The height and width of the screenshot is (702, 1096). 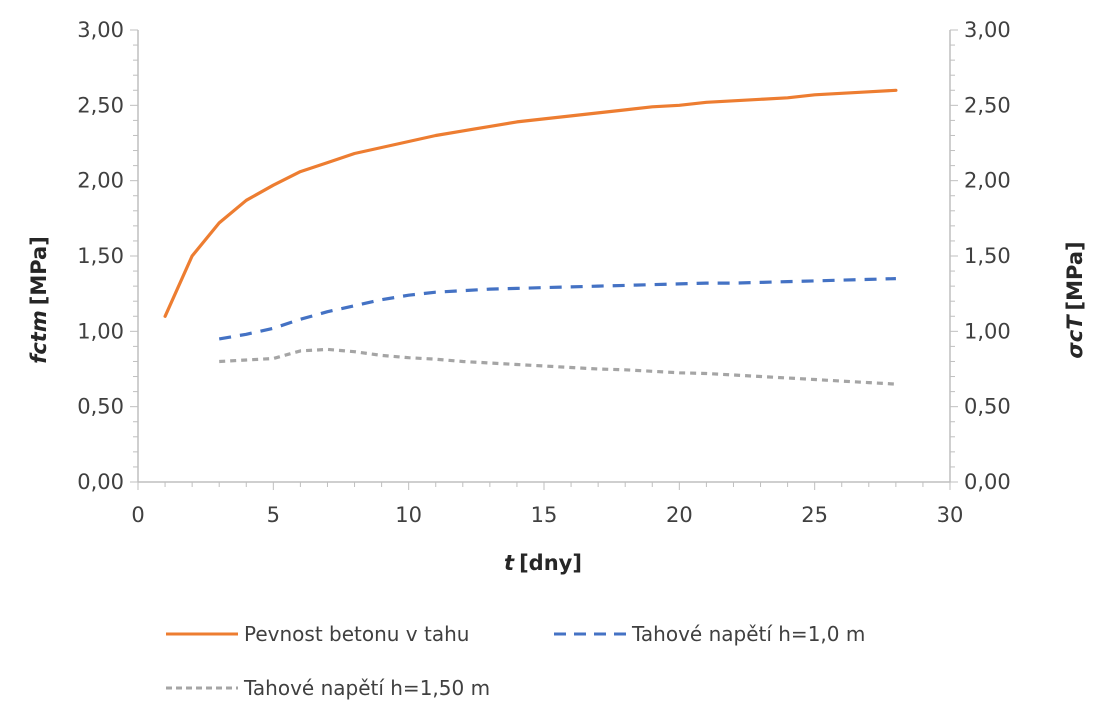 I want to click on x-axis-title: t [dny], so click(x=543, y=563).